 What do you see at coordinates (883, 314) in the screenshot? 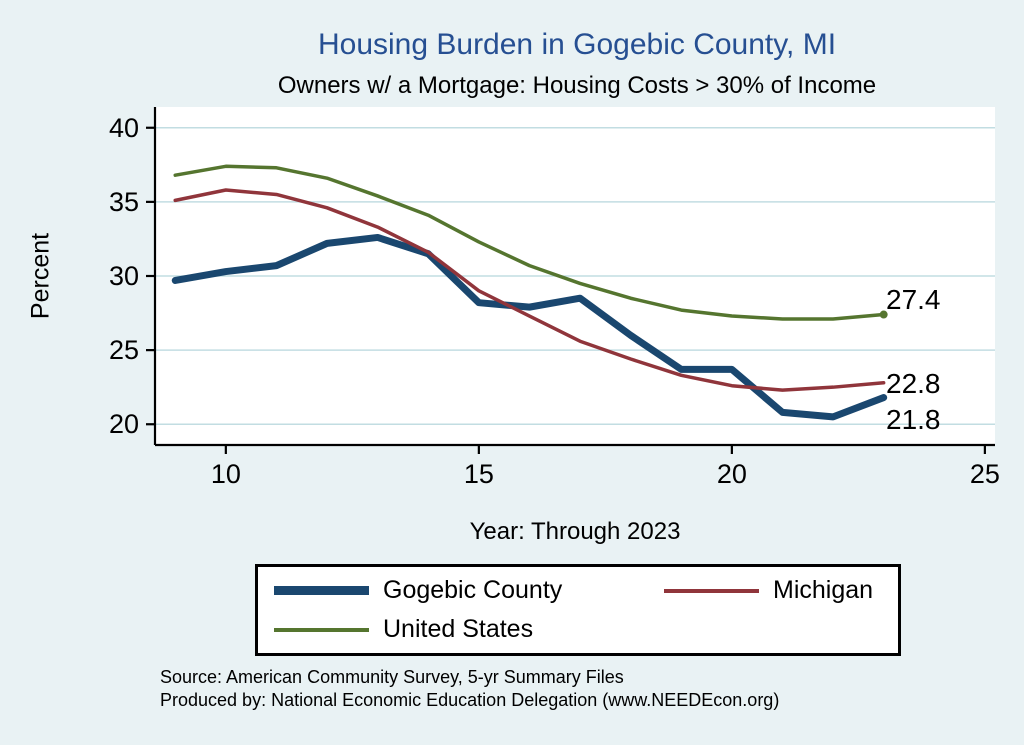
I see `us-end-marker` at bounding box center [883, 314].